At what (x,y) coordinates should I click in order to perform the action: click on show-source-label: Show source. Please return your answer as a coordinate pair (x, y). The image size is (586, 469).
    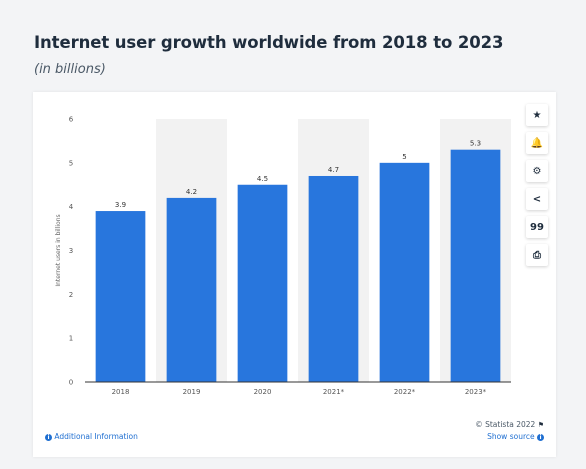
    Looking at the image, I should click on (511, 436).